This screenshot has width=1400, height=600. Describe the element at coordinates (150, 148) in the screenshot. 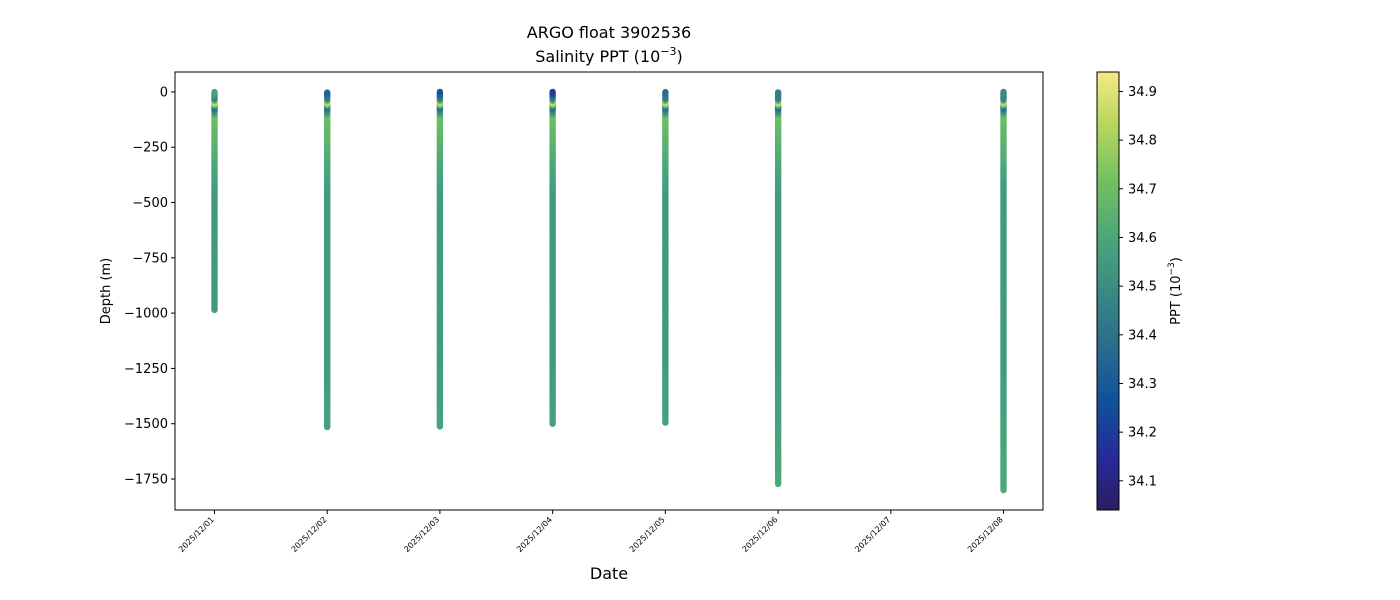

I see `y-tick-label: −250` at that location.